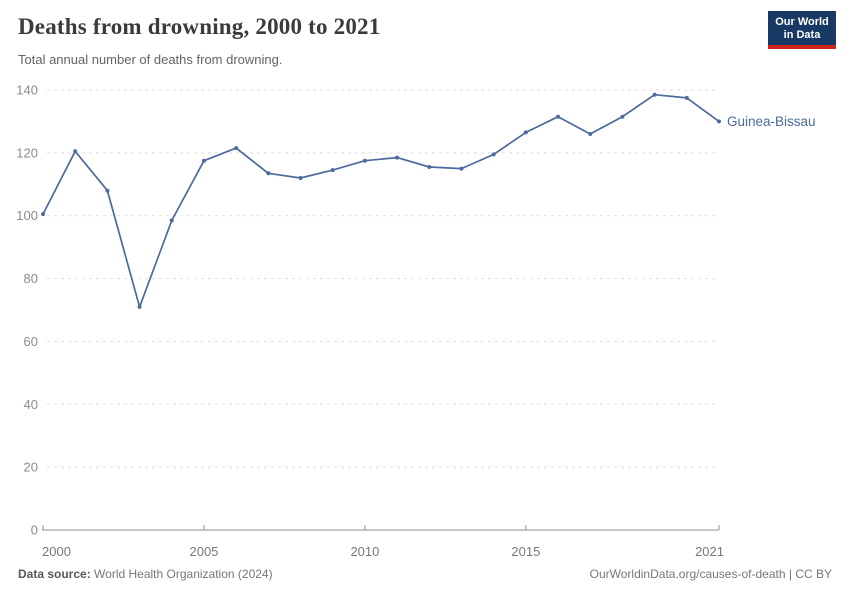 The image size is (850, 600). Describe the element at coordinates (493, 154) in the screenshot. I see `data-point-2014` at that location.